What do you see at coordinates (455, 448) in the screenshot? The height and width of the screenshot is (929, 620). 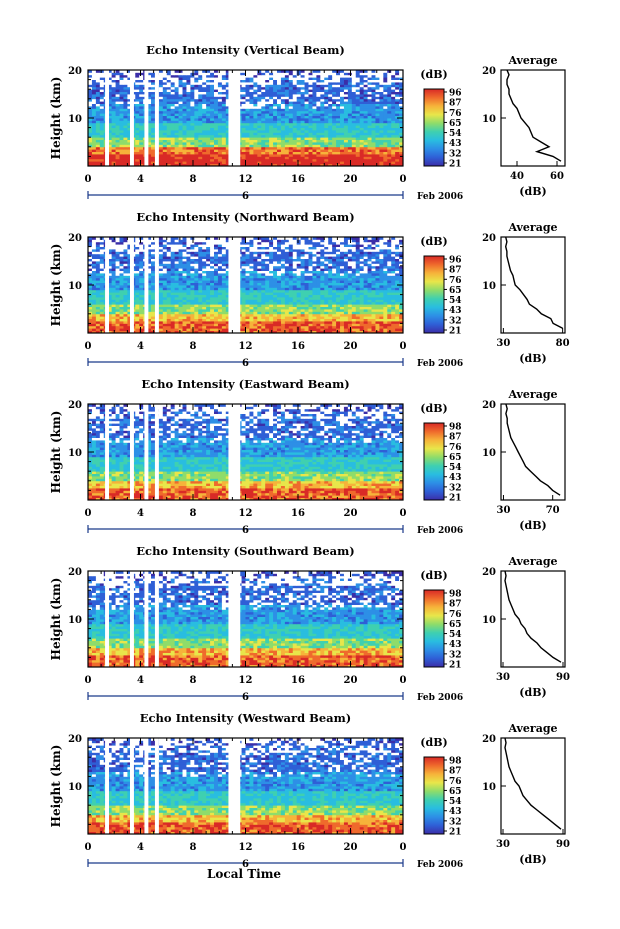 I see `colorbar-tick-label: 76` at bounding box center [455, 448].